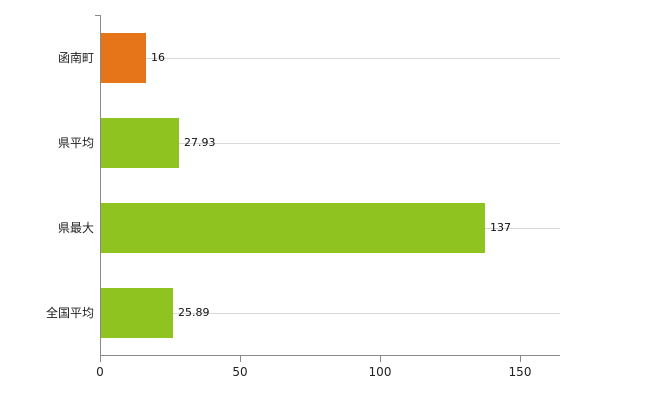 The height and width of the screenshot is (400, 650). I want to click on bar-value-label: 25.89, so click(194, 312).